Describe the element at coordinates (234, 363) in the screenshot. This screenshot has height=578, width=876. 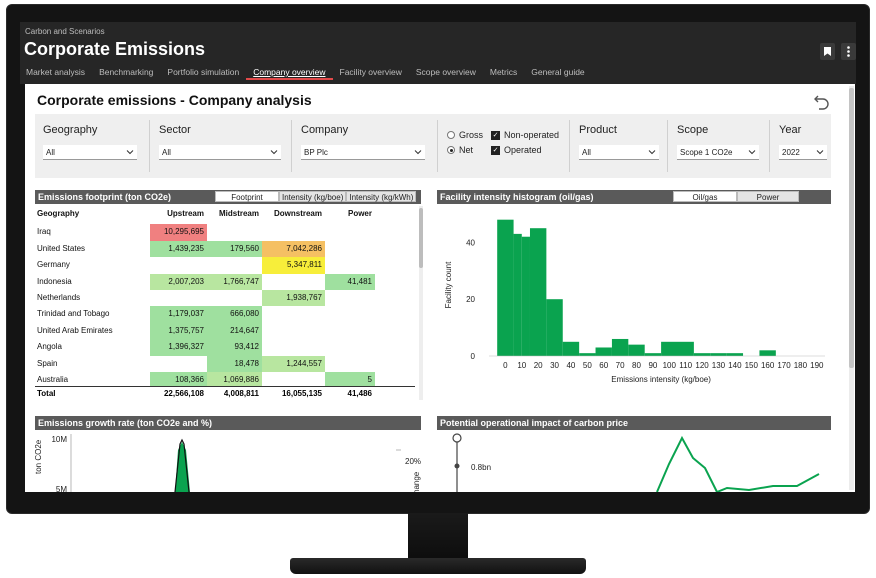
I see `mid-cell: 18,478` at that location.